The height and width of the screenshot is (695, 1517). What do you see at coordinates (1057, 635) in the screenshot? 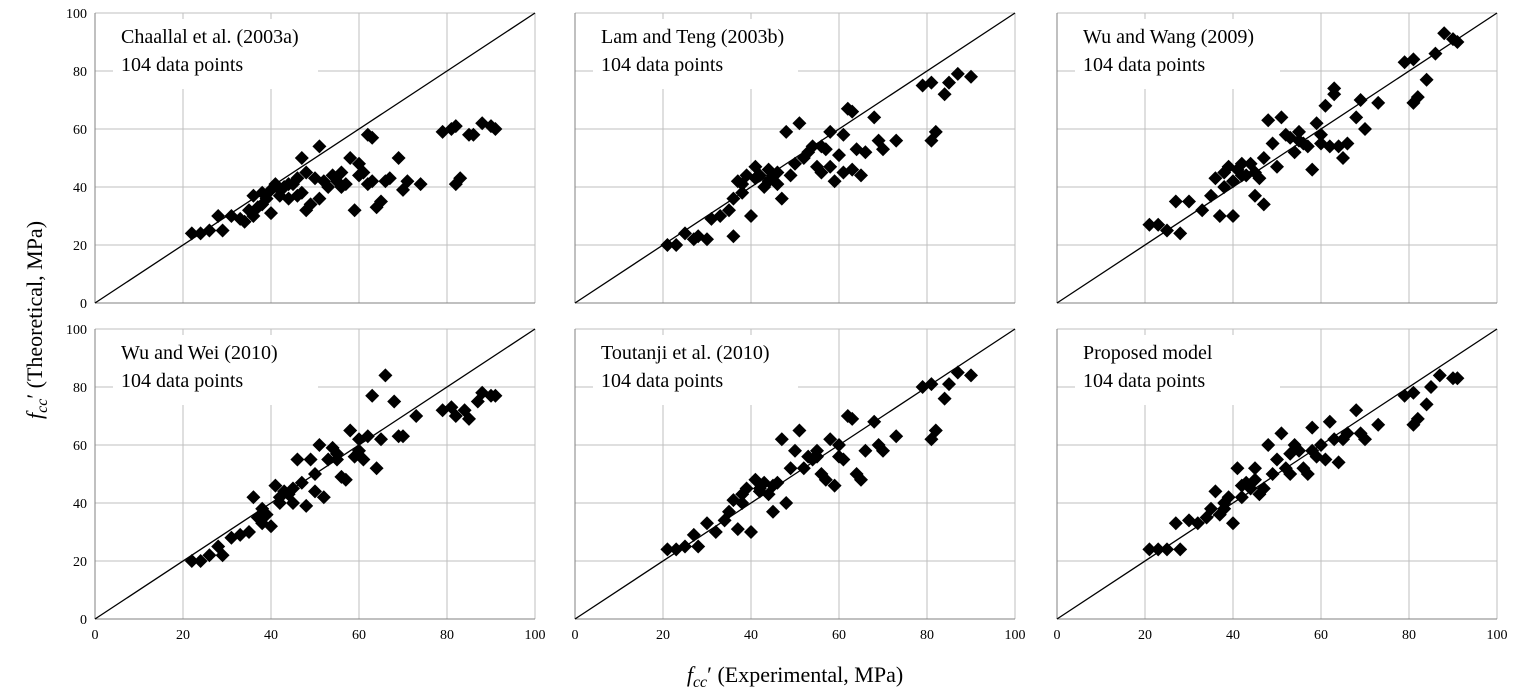
I see `x-tick-label: 0` at bounding box center [1057, 635].